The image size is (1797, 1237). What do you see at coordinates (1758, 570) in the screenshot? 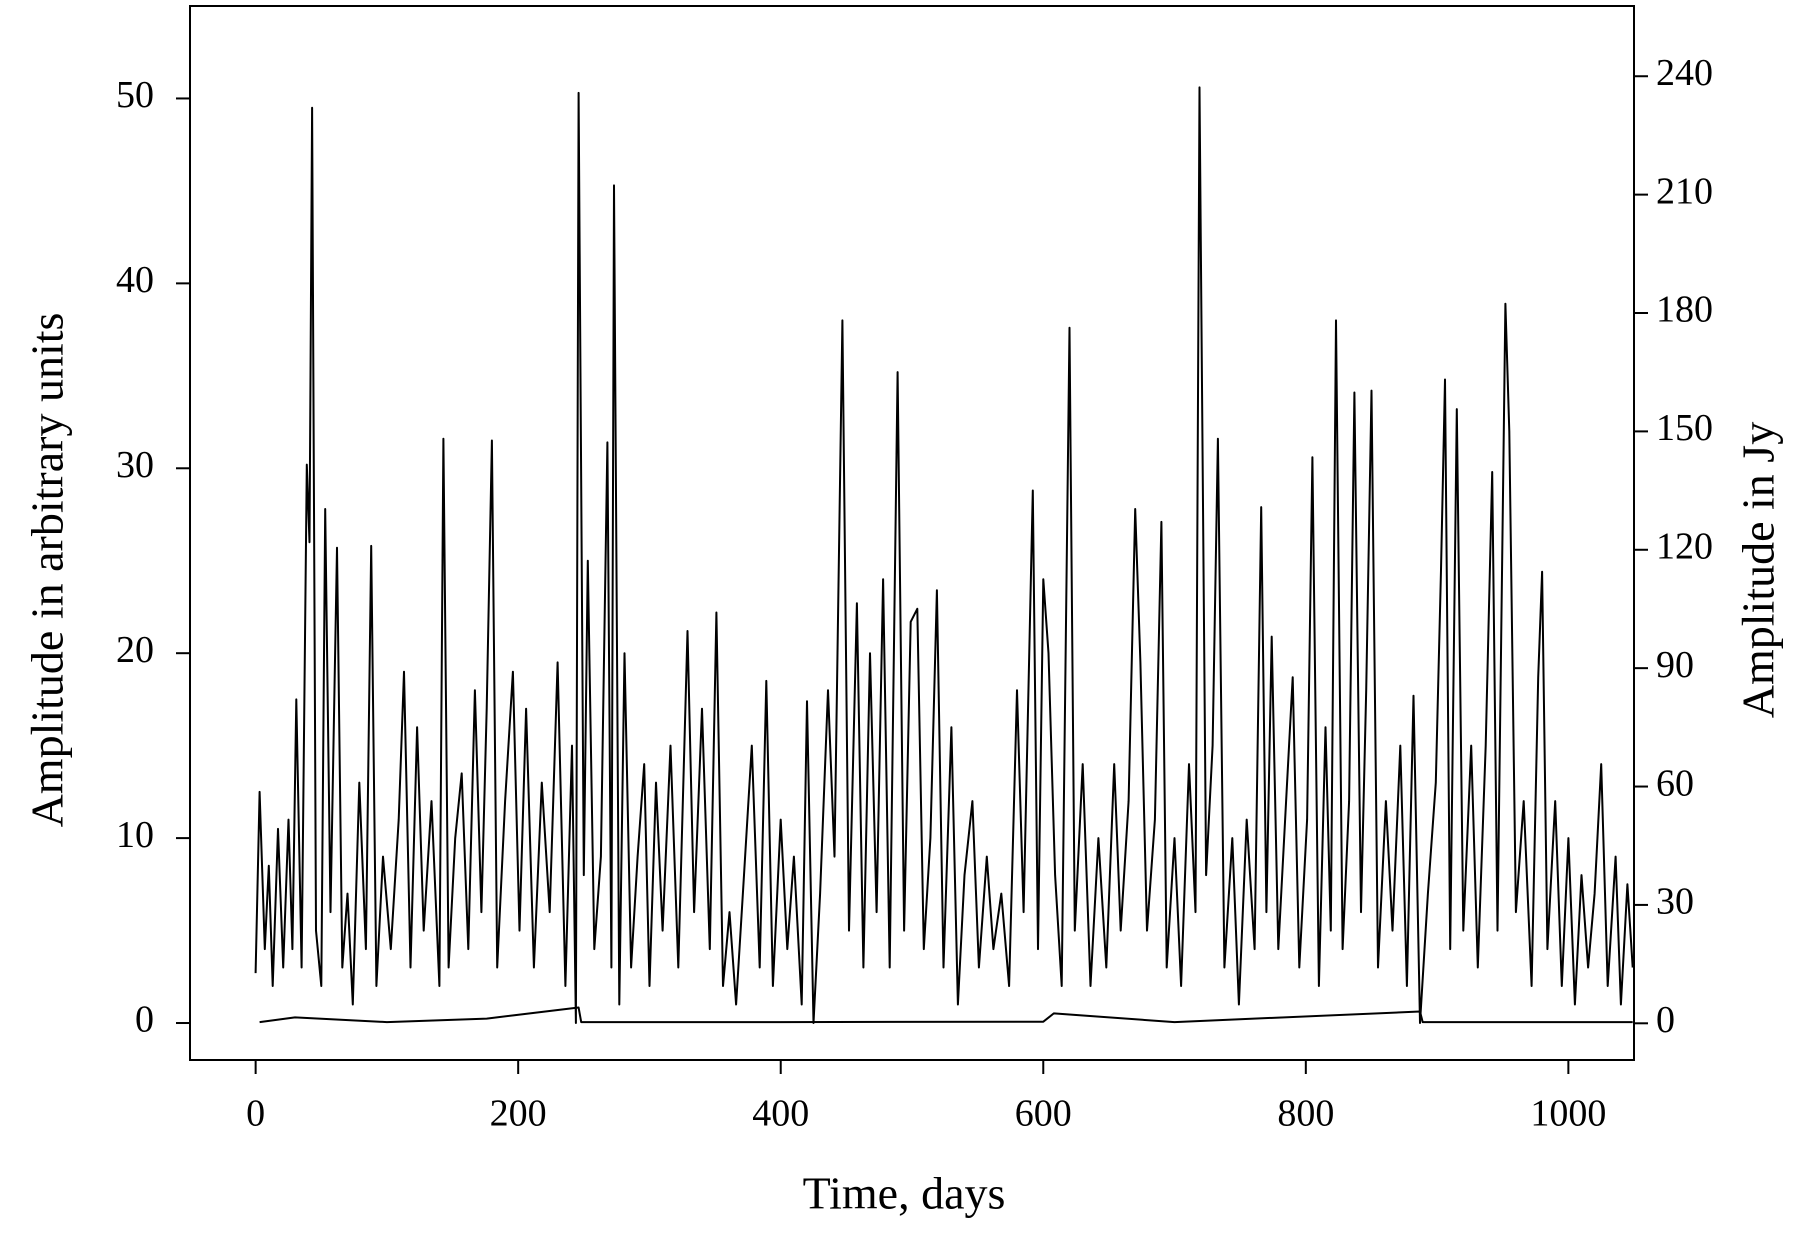
I see `y2-axis-title: Amplitude in Jy` at bounding box center [1758, 570].